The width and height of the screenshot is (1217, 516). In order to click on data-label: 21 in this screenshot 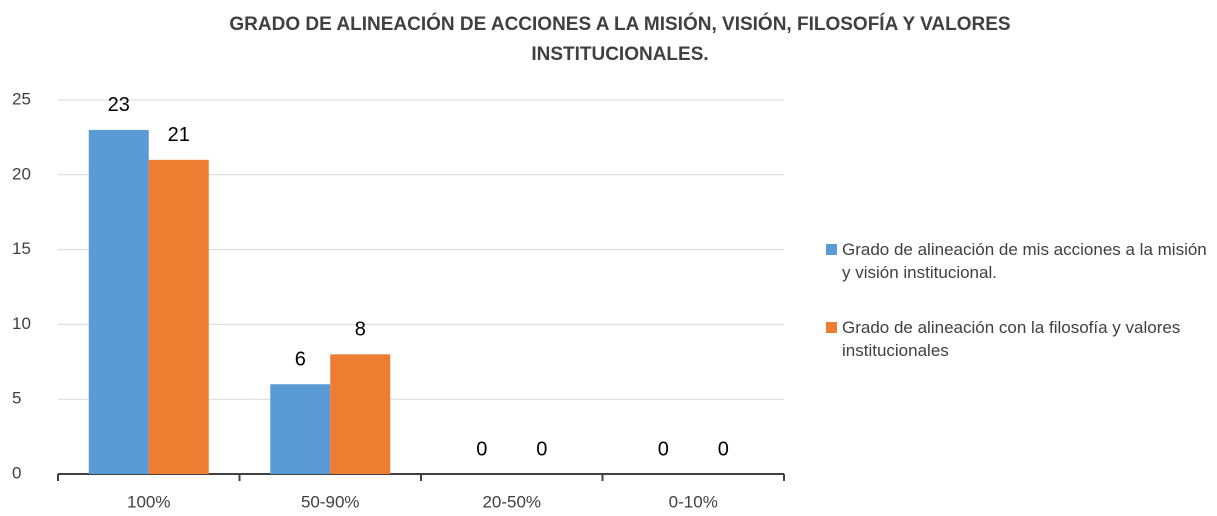, I will do `click(179, 135)`.